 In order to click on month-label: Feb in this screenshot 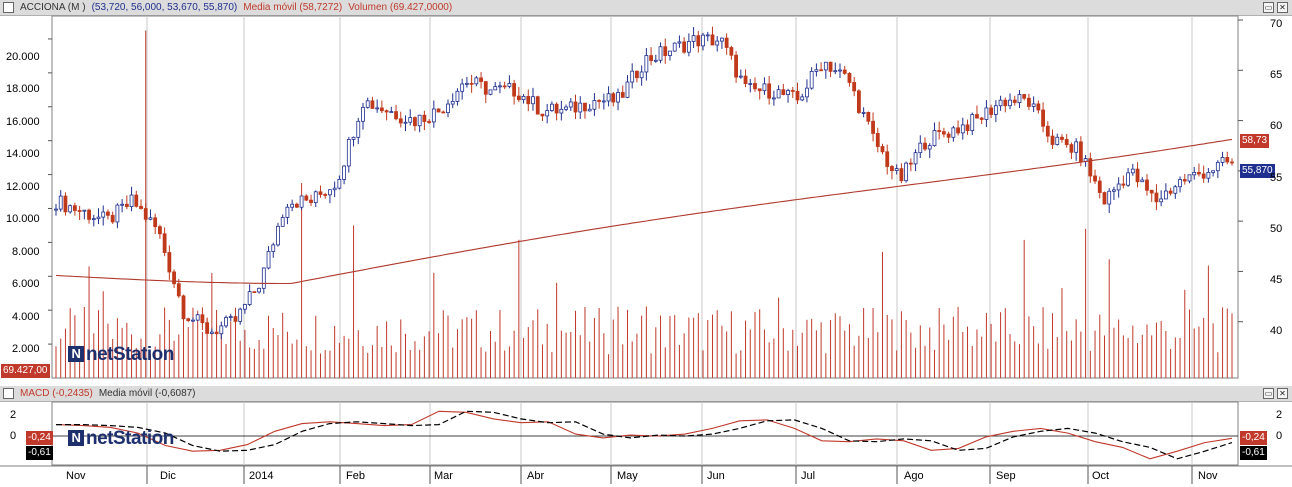, I will do `click(355, 476)`.